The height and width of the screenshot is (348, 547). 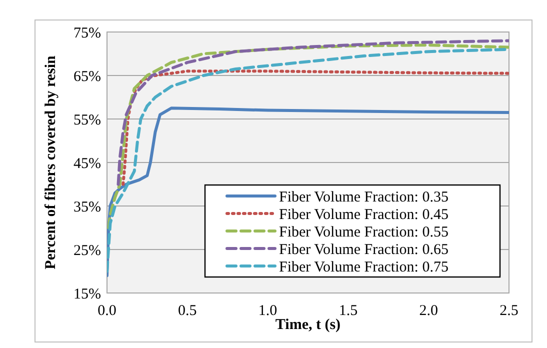 What do you see at coordinates (87, 164) in the screenshot?
I see `y-tick-label: 45%` at bounding box center [87, 164].